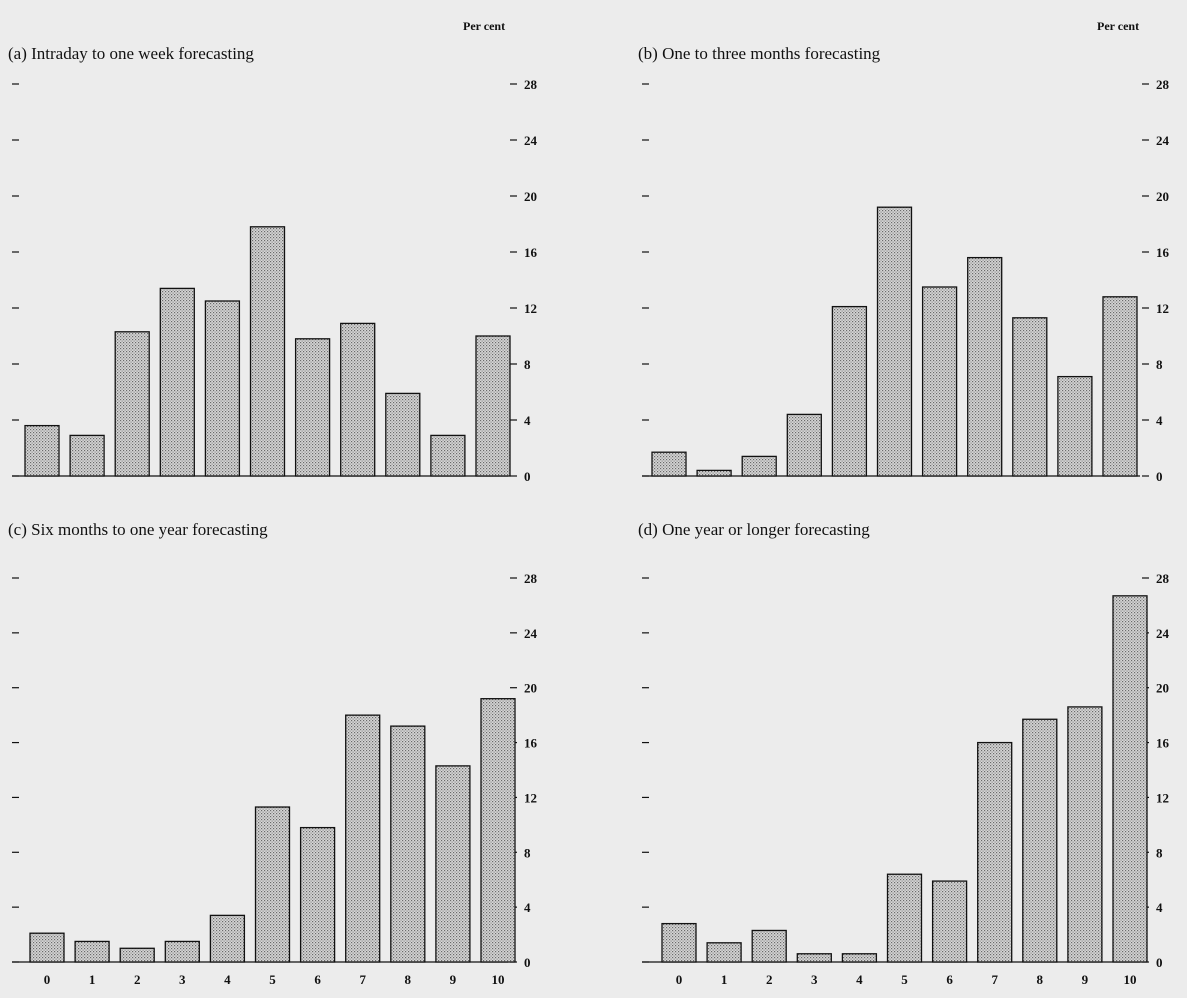 The width and height of the screenshot is (1187, 998). What do you see at coordinates (138, 529) in the screenshot?
I see `panel-title: (c) Six months to one year forecasting` at bounding box center [138, 529].